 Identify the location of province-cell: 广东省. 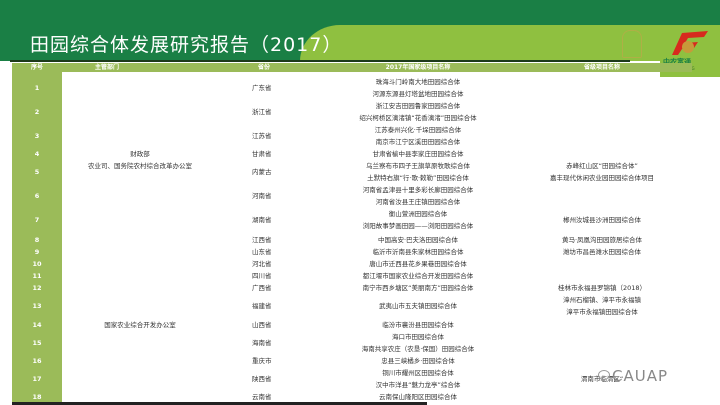
(262, 88).